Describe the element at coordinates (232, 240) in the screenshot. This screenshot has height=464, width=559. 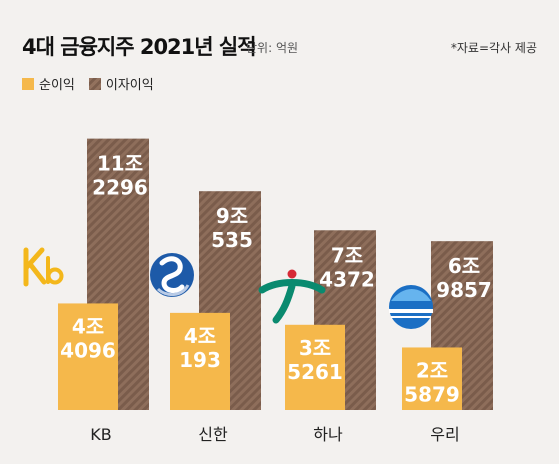
I see `bar-label-interest-income-1-1: 535` at that location.